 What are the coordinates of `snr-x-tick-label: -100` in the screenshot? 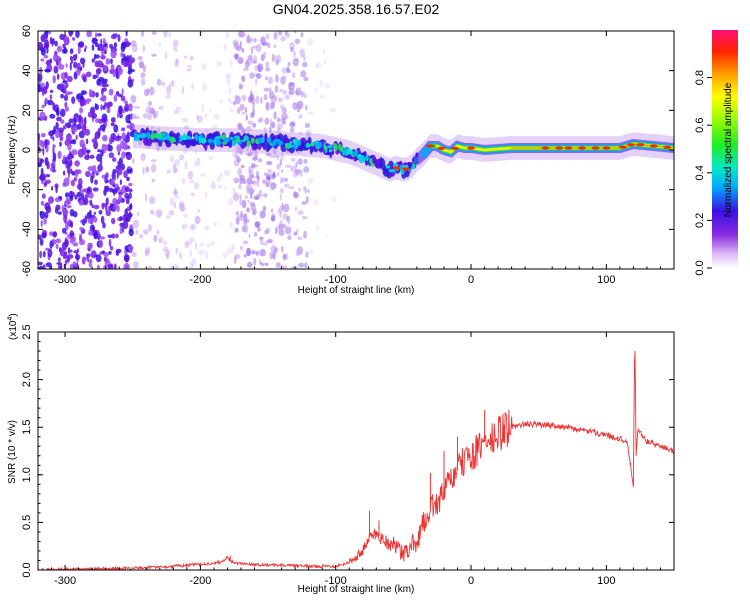 It's located at (336, 581).